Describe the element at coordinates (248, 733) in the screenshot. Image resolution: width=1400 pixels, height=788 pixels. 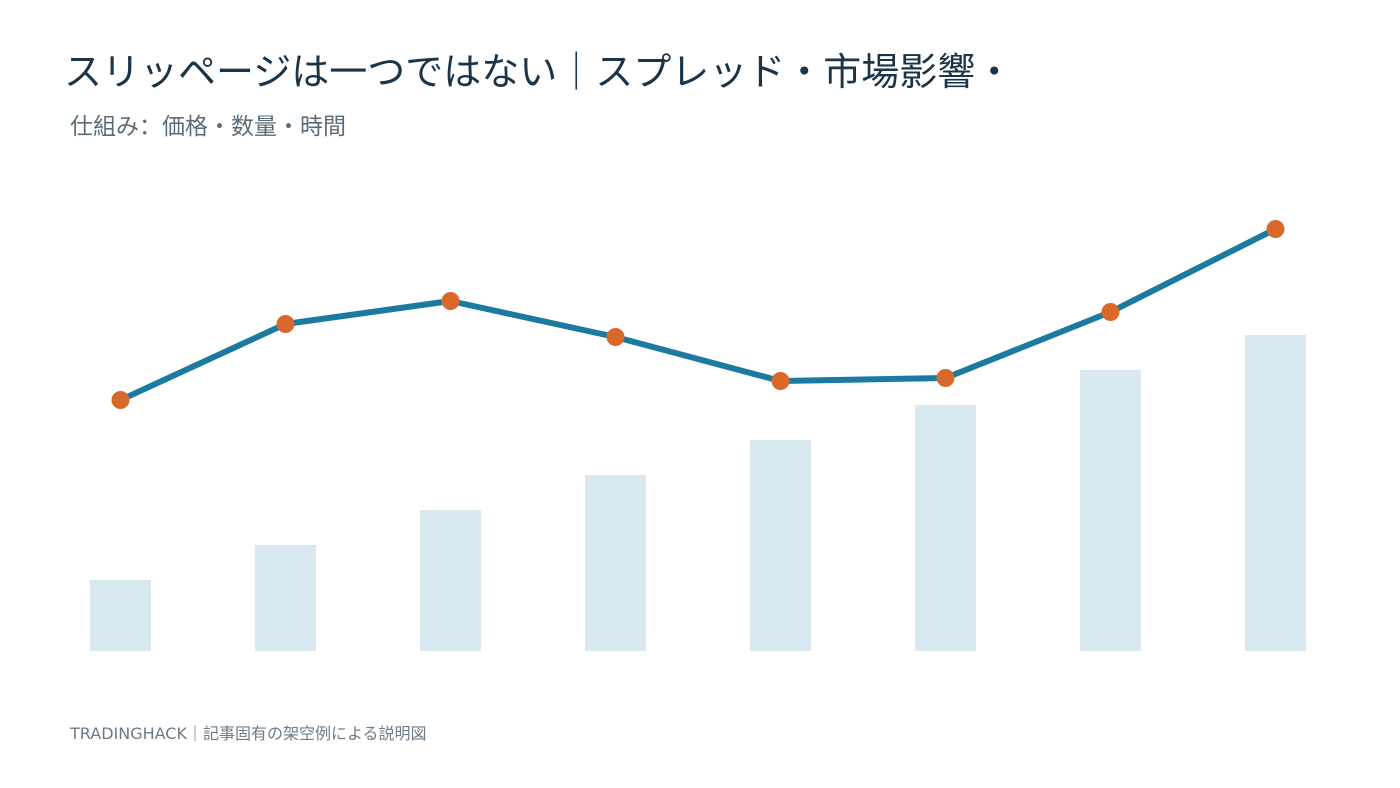
I see `source-footer: TRADINGHACK｜記事固有の架空例による説明図` at that location.